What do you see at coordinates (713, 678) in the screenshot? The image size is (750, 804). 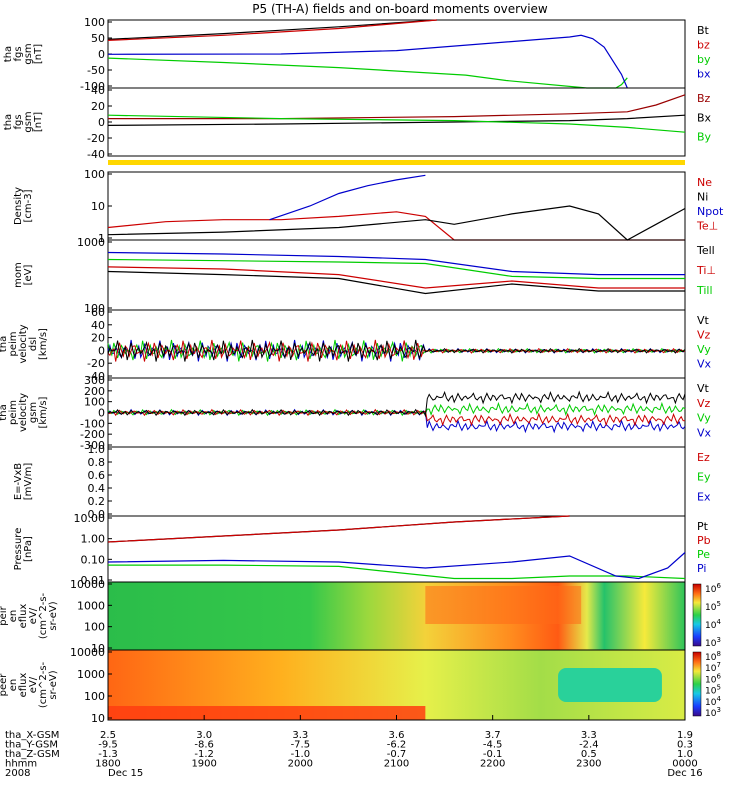 I see `colorbar-tick-label: 10⁶` at bounding box center [713, 678].